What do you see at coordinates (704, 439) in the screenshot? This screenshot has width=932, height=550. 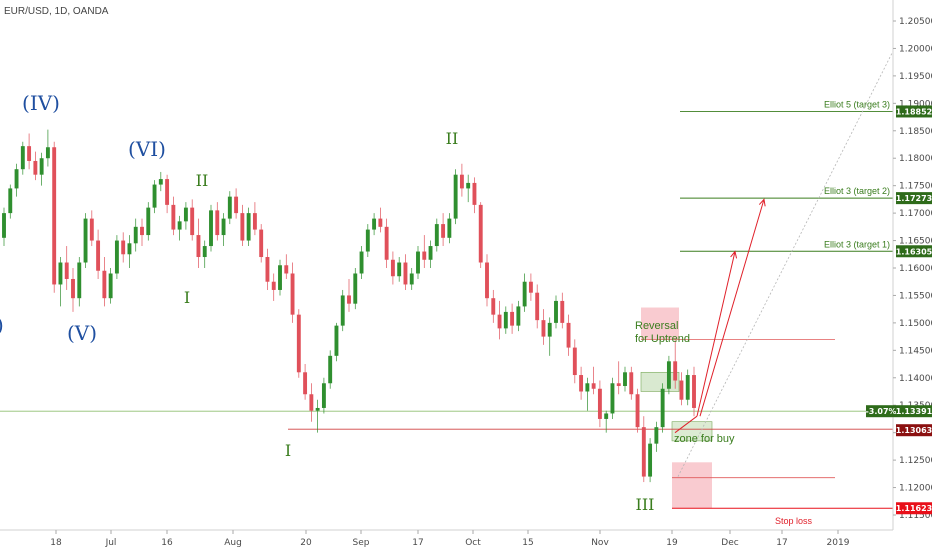 I see `buy-zone-note: zone for buy` at bounding box center [704, 439].